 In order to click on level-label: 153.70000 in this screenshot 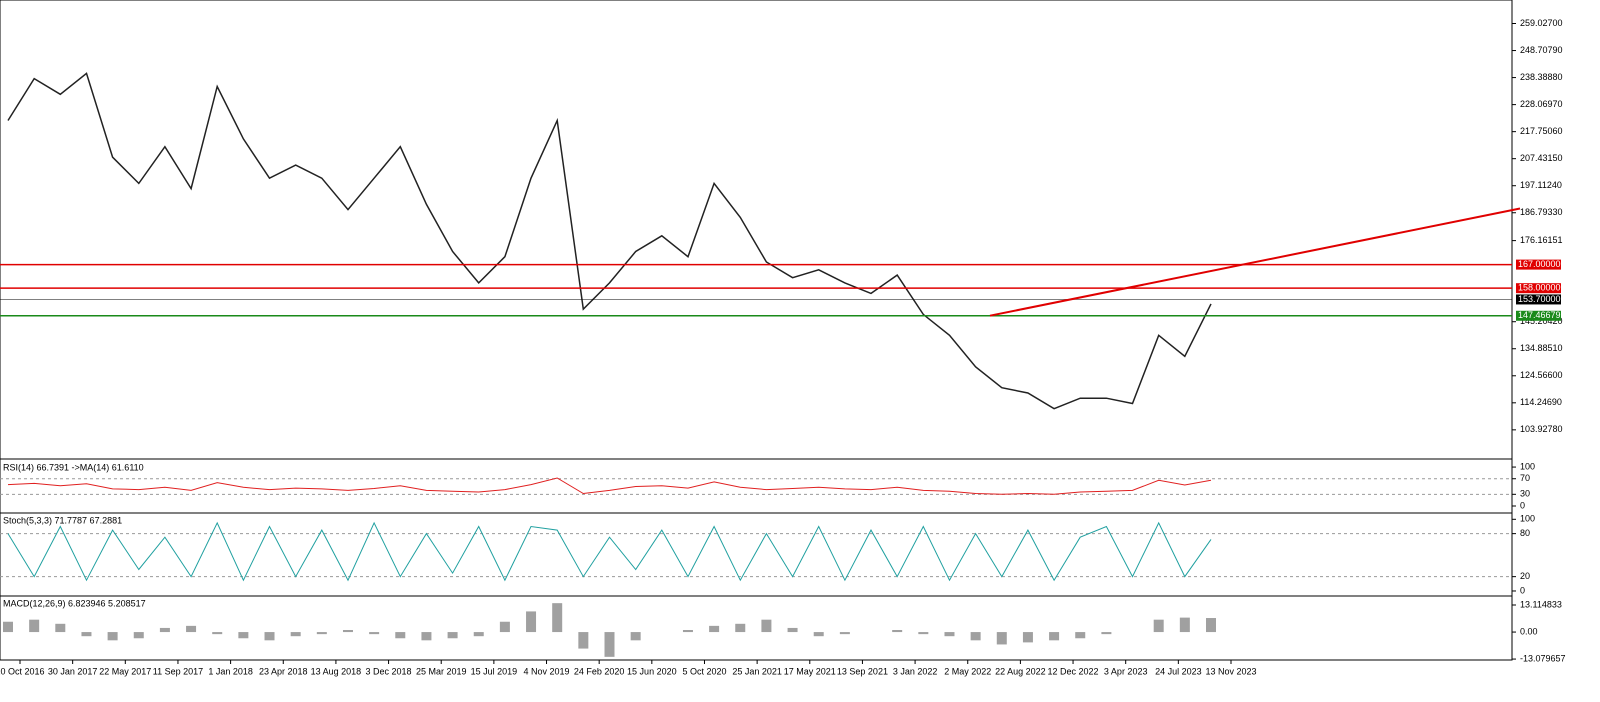, I will do `click(1539, 299)`.